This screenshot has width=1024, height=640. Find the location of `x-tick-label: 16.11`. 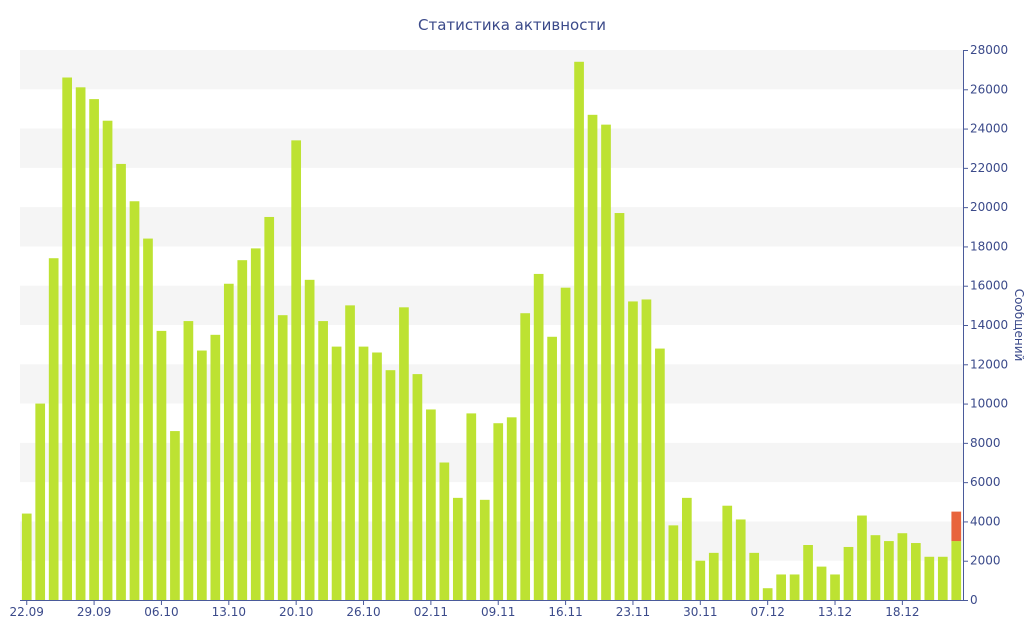

x-tick-label: 16.11 is located at coordinates (565, 612).